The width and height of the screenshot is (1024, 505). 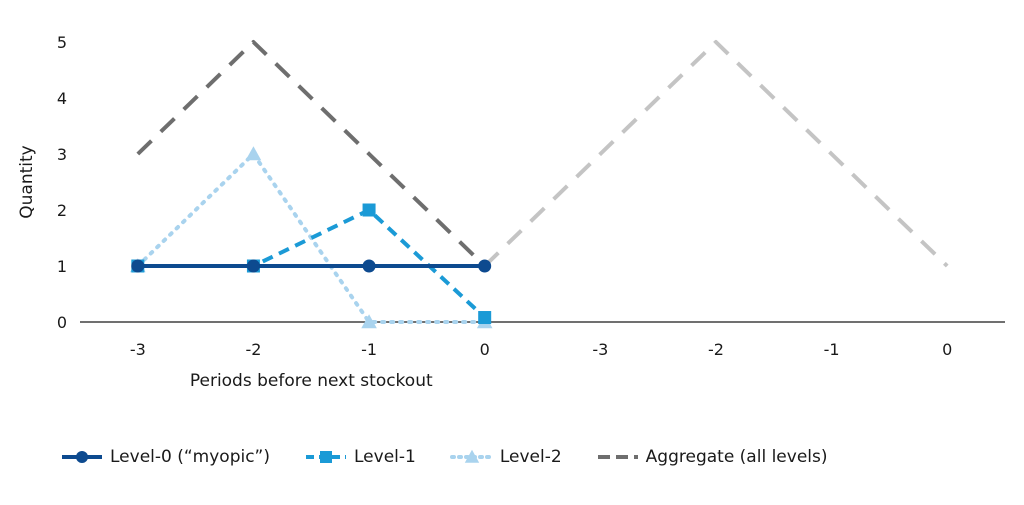 I want to click on y-tick-label: 2, so click(x=62, y=210).